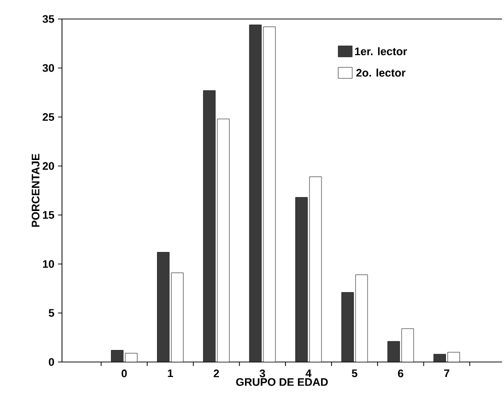 The image size is (504, 402). What do you see at coordinates (48, 264) in the screenshot?
I see `y-tick-label: 10` at bounding box center [48, 264].